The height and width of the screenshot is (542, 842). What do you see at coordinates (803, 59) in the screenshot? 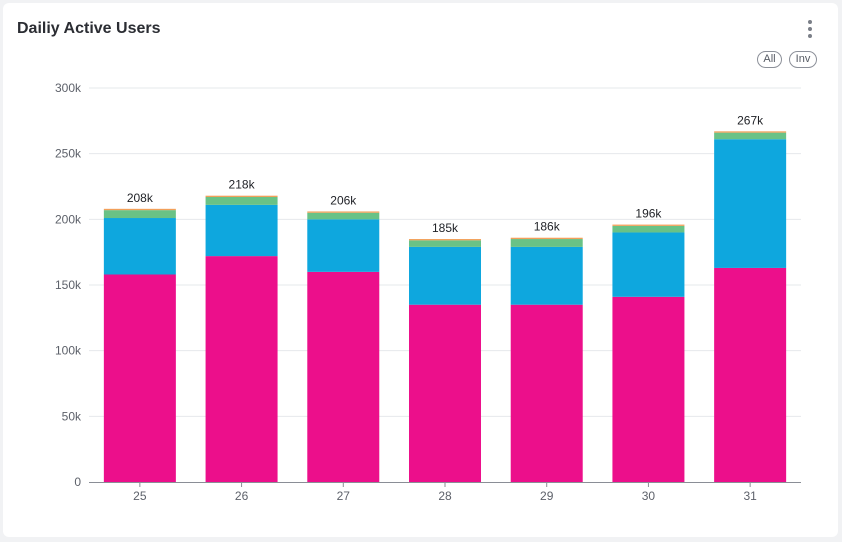
I see `inv-button: Inv` at bounding box center [803, 59].